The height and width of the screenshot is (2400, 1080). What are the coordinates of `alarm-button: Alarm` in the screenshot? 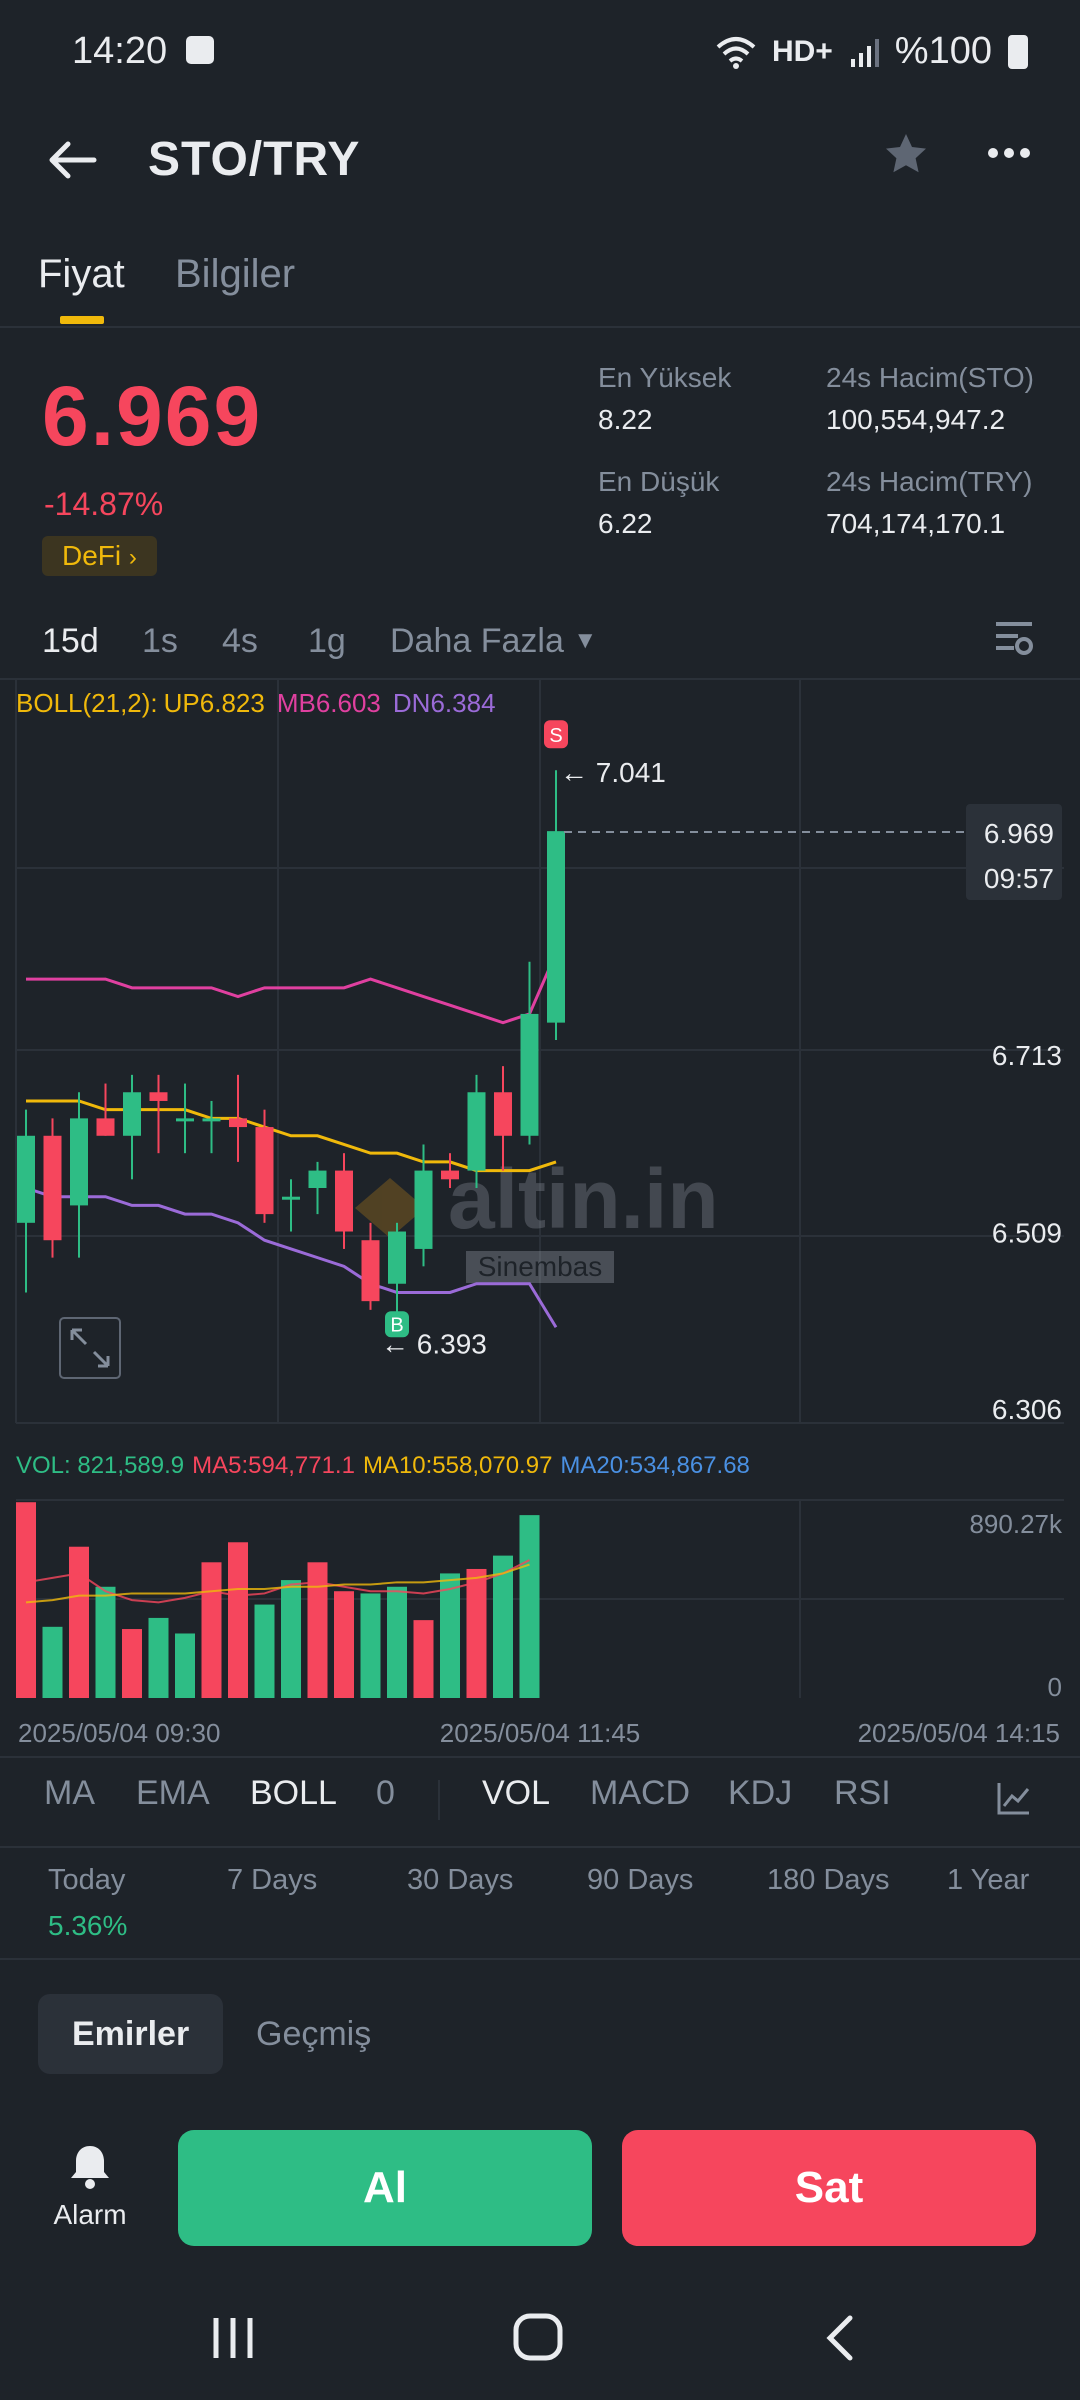 It's located at (90, 2192).